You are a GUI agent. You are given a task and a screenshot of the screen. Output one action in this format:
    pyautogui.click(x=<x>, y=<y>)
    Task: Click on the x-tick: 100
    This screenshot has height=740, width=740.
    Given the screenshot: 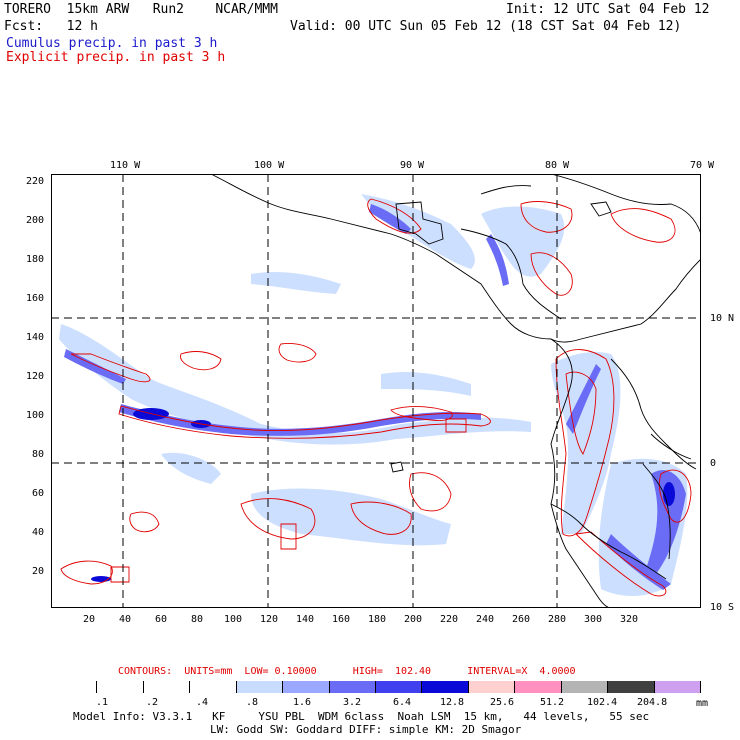 What is the action you would take?
    pyautogui.click(x=233, y=619)
    